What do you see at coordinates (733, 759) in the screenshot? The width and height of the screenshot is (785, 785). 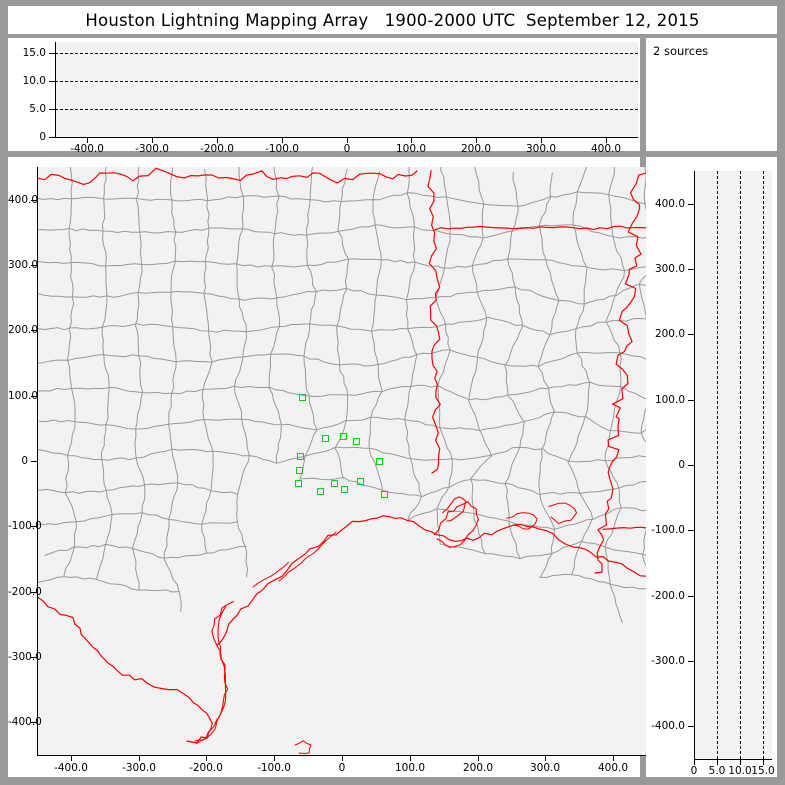 I see `east-height-x-axis` at bounding box center [733, 759].